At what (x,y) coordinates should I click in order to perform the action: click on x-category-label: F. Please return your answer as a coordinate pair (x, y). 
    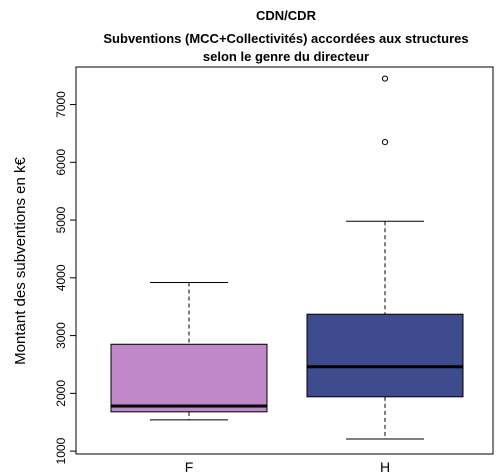
    Looking at the image, I should click on (189, 466).